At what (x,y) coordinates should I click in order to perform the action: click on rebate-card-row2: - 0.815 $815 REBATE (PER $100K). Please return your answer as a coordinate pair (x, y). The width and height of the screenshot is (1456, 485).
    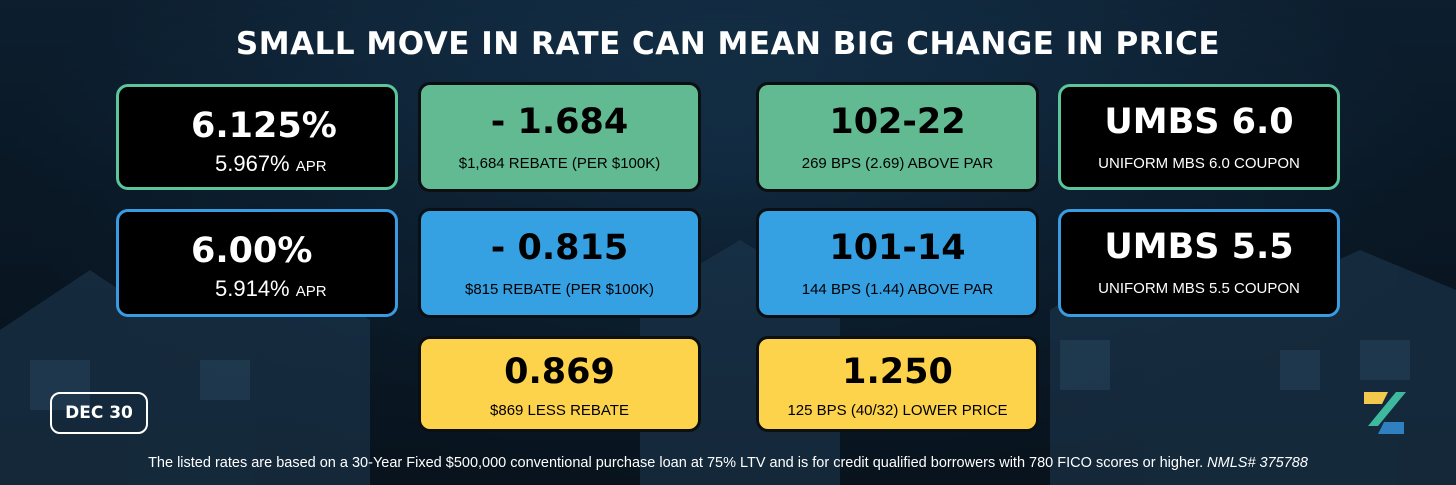
    Looking at the image, I should click on (559, 263).